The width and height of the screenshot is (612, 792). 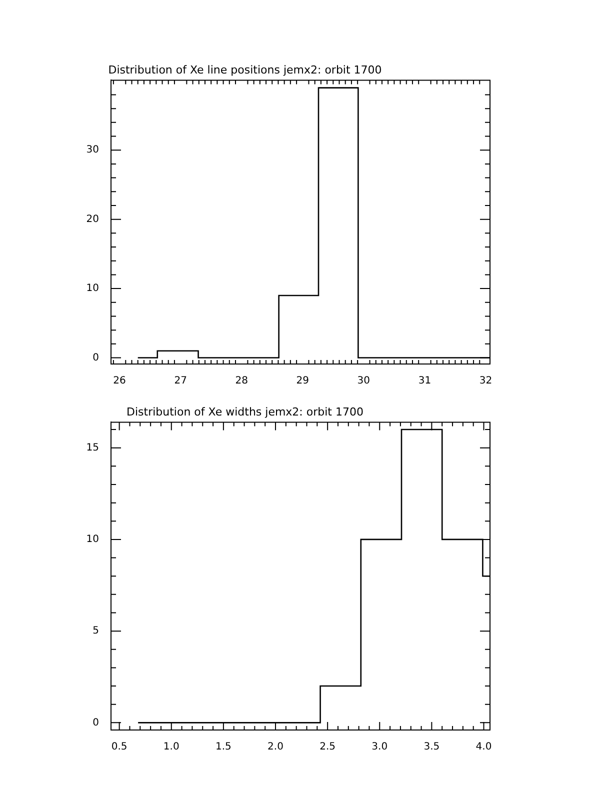 What do you see at coordinates (171, 747) in the screenshot?
I see `x-tick-label: 1.0` at bounding box center [171, 747].